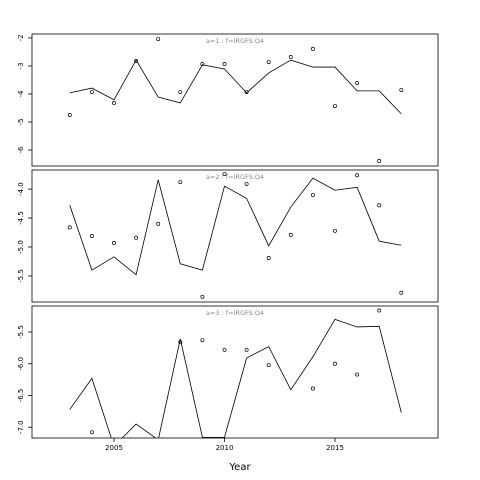 The height and width of the screenshot is (480, 480). Describe the element at coordinates (225, 448) in the screenshot. I see `x-tick-label: 2010` at that location.